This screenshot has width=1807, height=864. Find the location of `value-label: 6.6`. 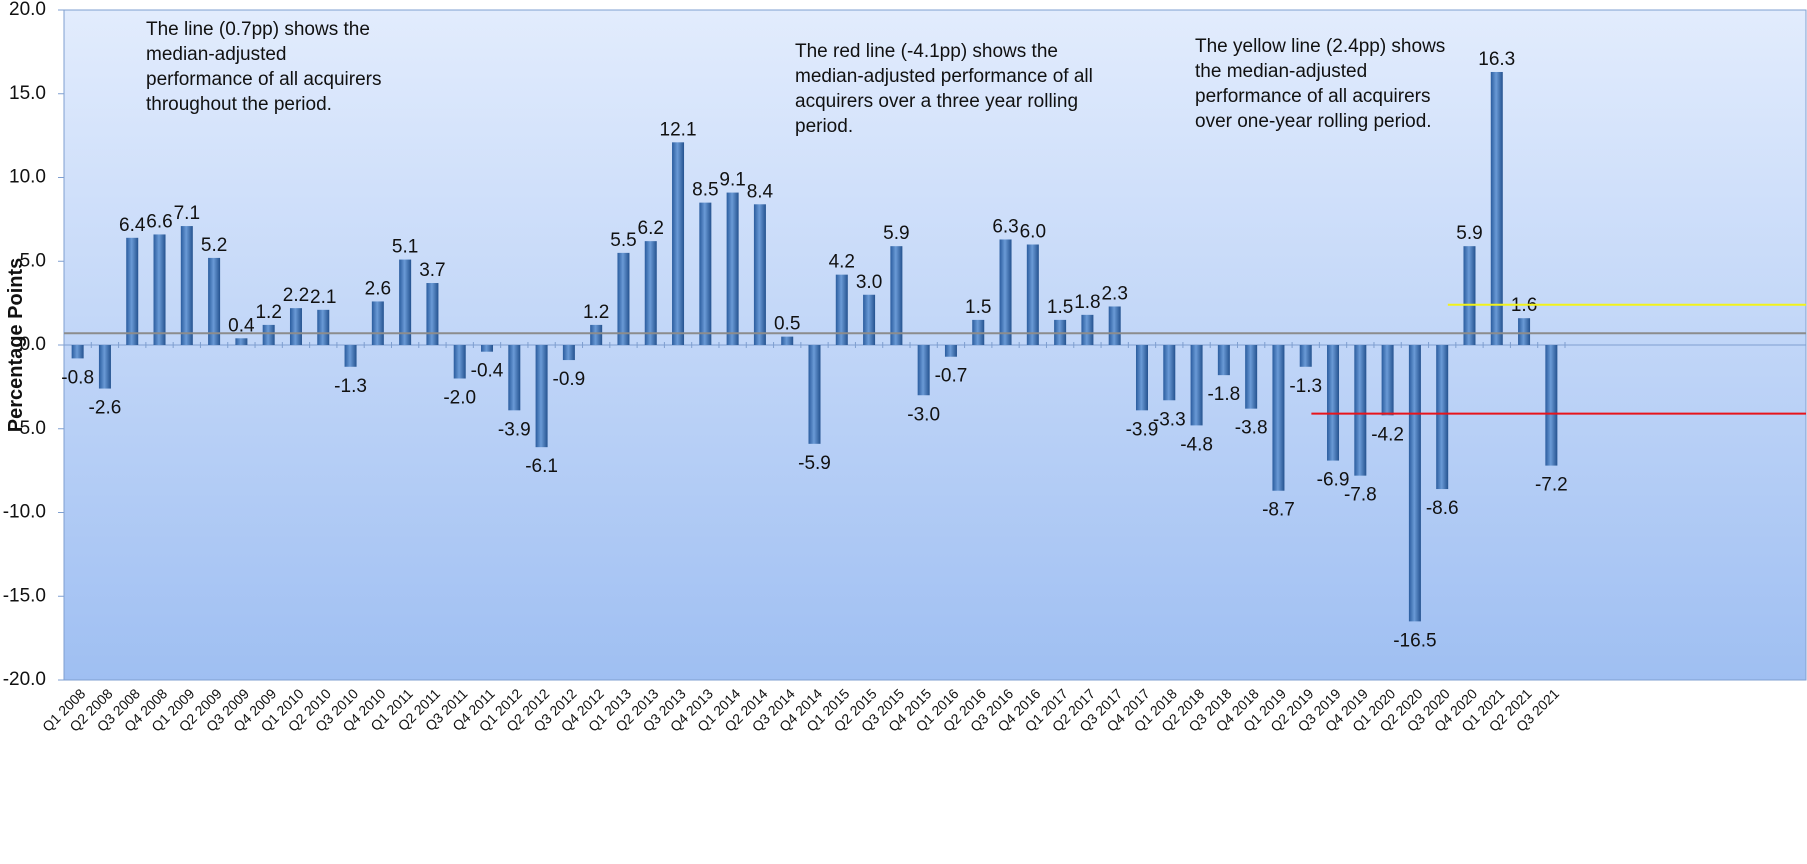

value-label: 6.6 is located at coordinates (159, 221).